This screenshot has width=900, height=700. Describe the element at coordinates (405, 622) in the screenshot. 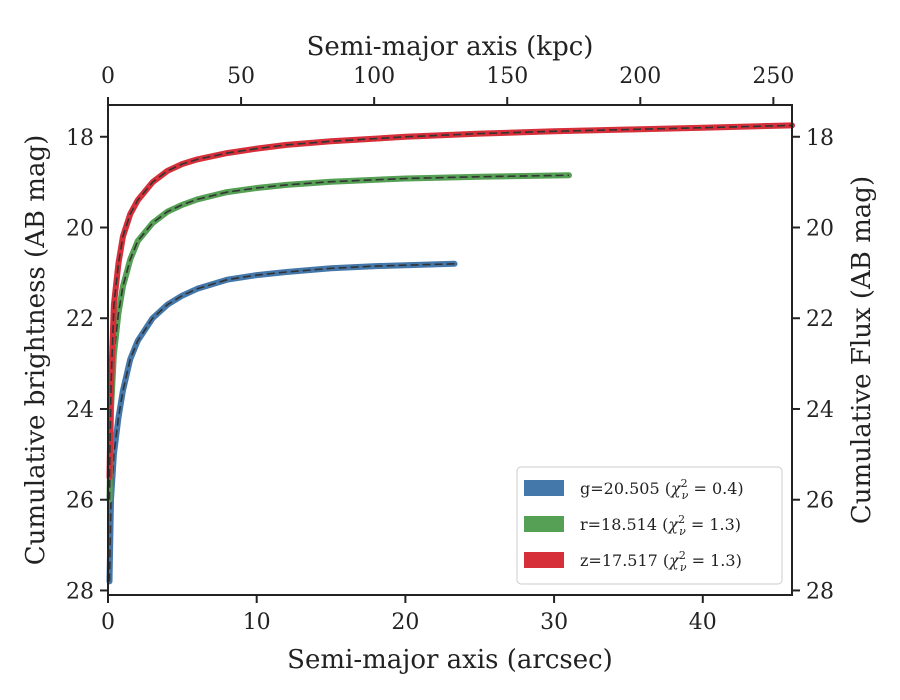

I see `x-tick-label: 20` at that location.